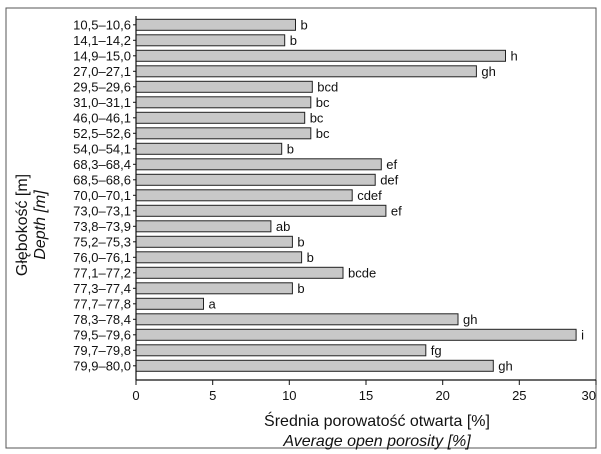 This screenshot has width=601, height=454. I want to click on category-label-3: 27,0–27,1, so click(102, 71).